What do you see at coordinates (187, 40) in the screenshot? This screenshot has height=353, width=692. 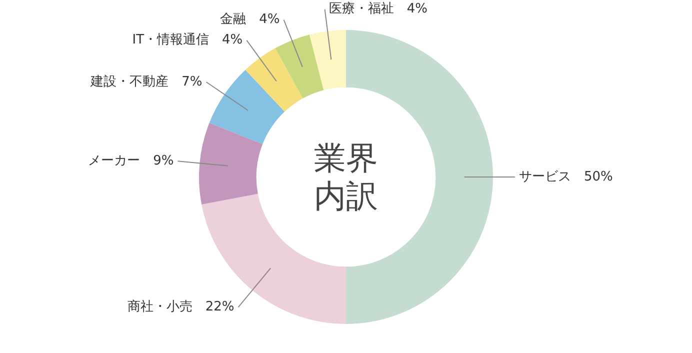 I see `slice-label: IT・情報通信 4%` at bounding box center [187, 40].